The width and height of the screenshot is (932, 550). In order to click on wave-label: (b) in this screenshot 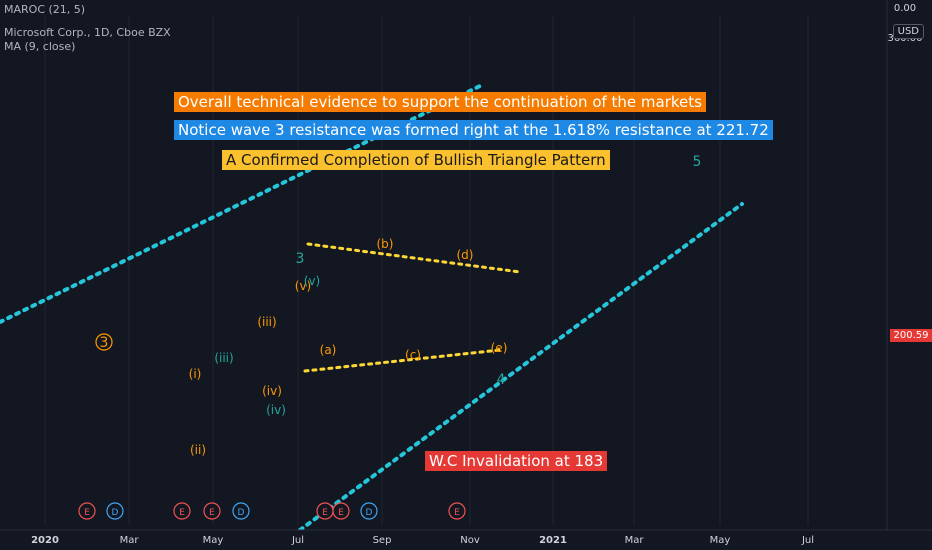, I will do `click(385, 244)`.